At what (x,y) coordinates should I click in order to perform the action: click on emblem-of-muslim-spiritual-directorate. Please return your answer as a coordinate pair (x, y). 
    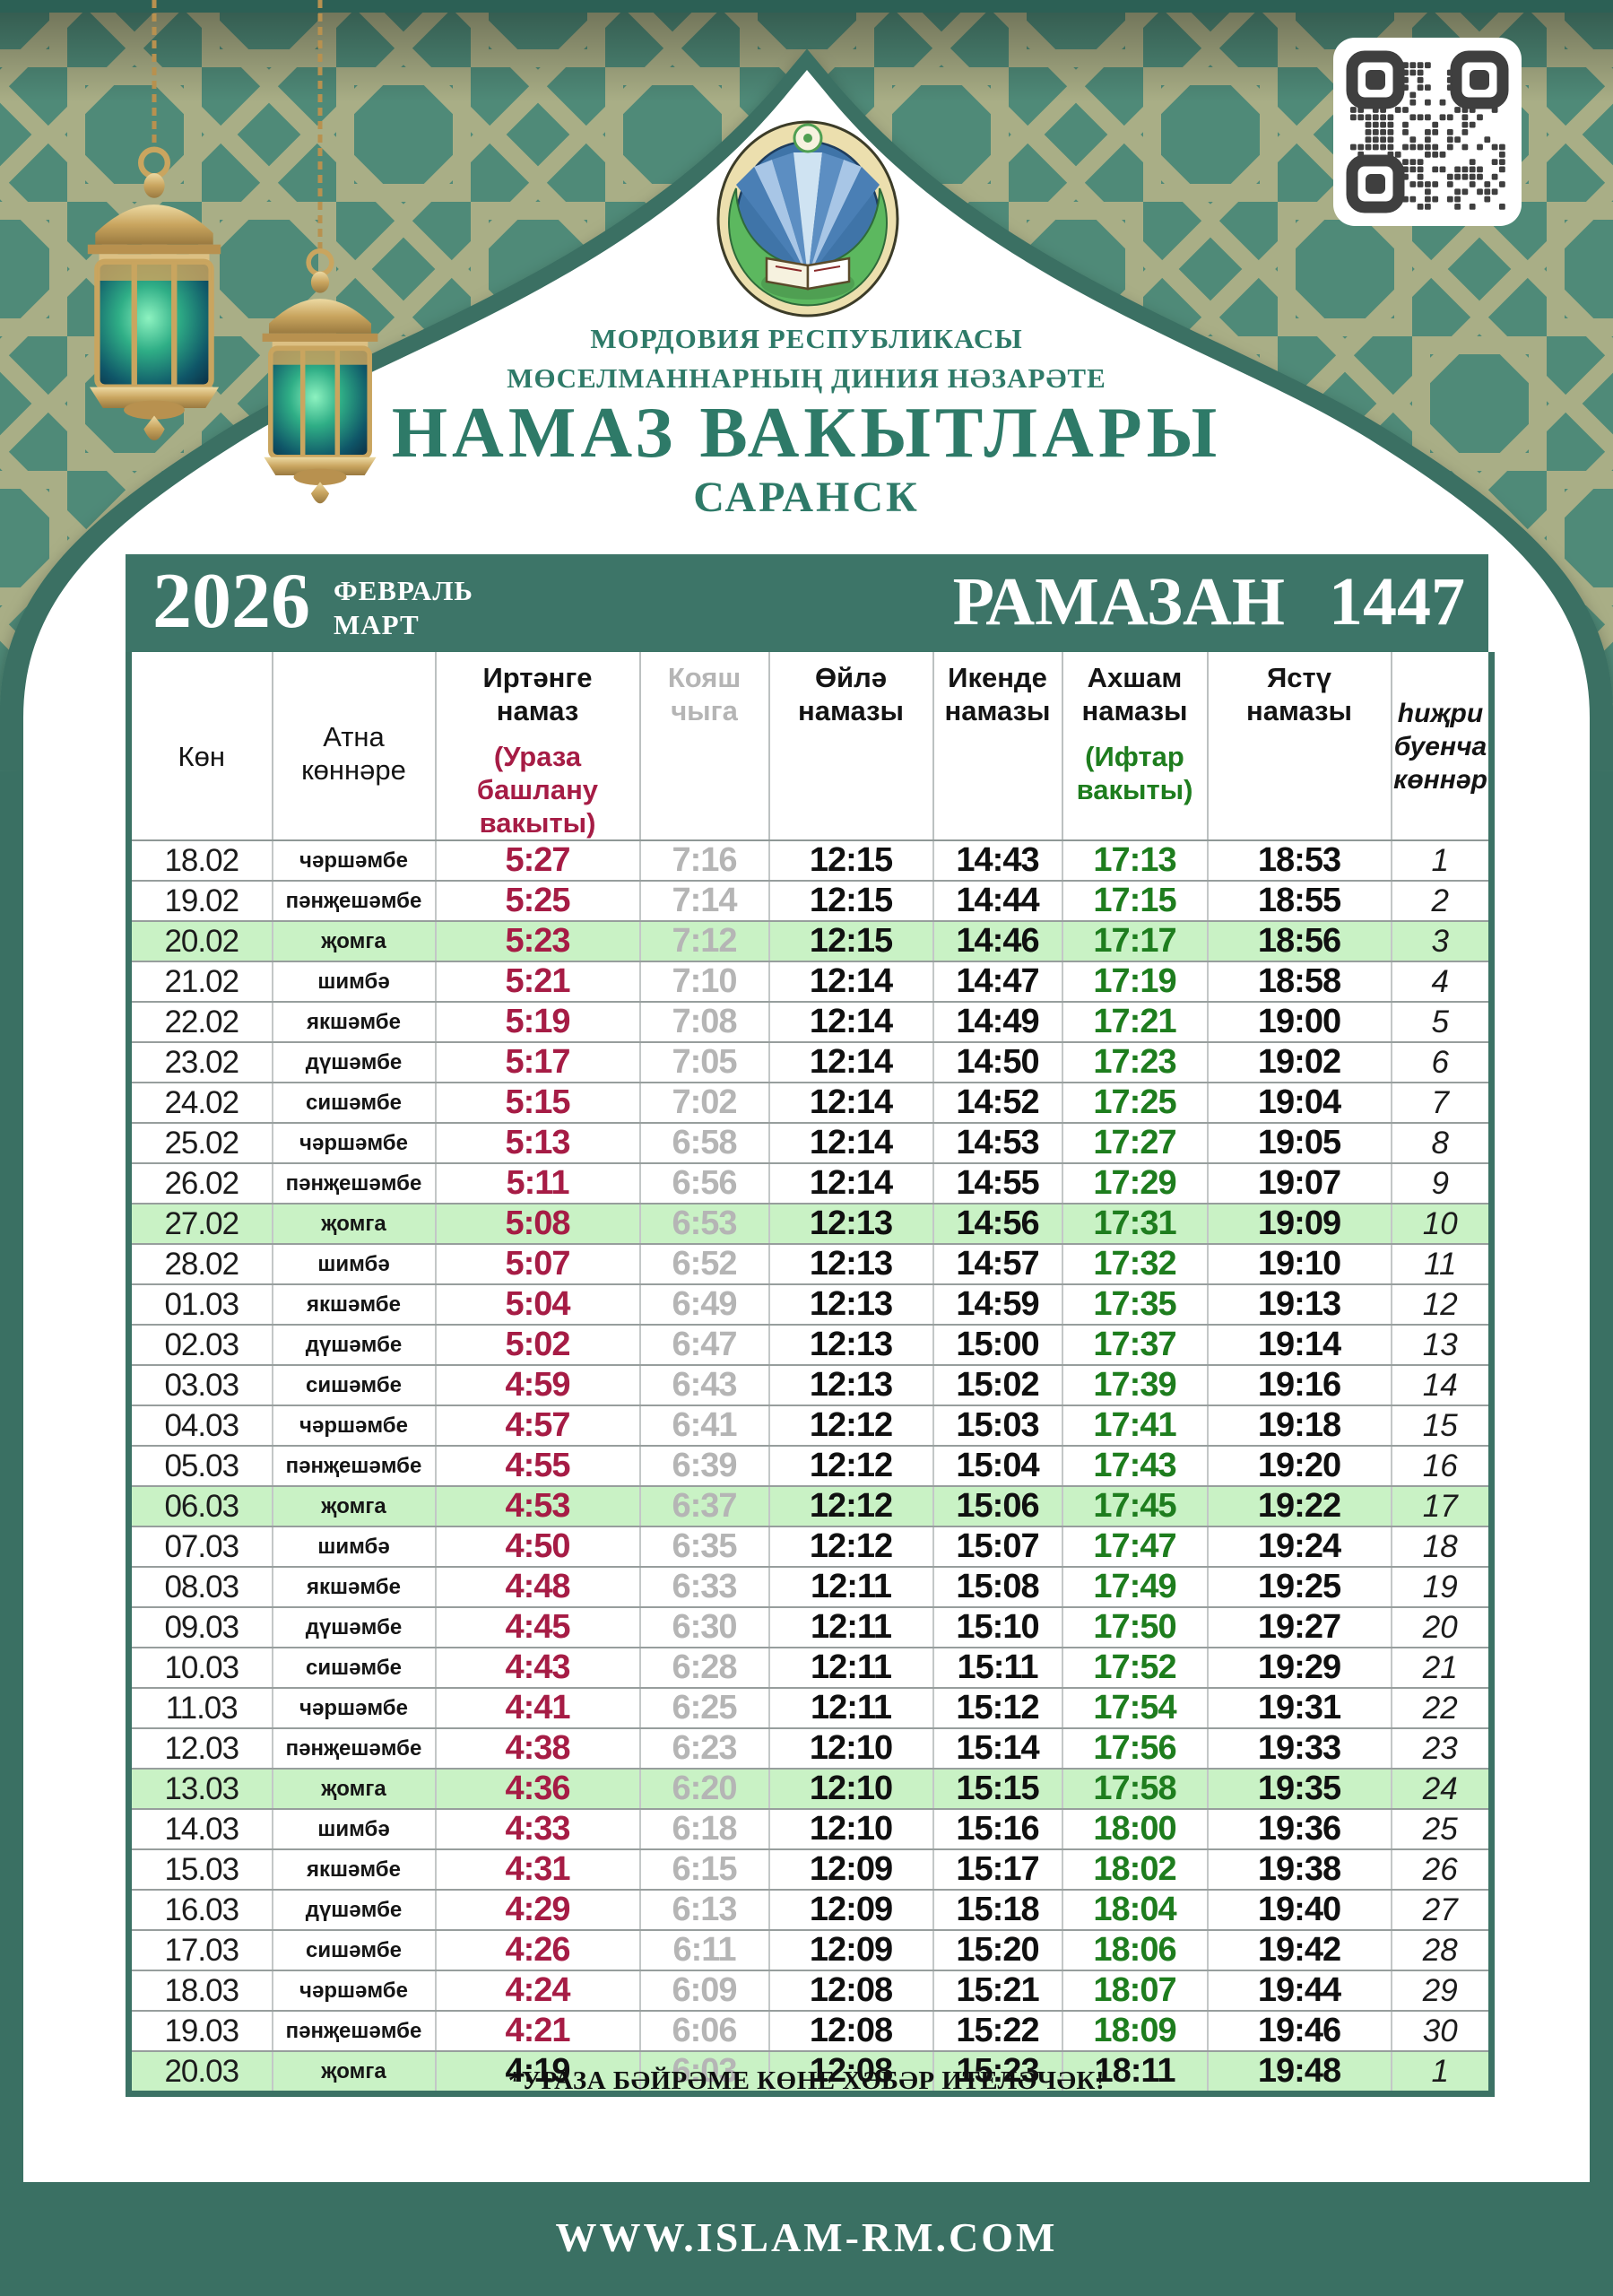
    Looking at the image, I should click on (808, 218).